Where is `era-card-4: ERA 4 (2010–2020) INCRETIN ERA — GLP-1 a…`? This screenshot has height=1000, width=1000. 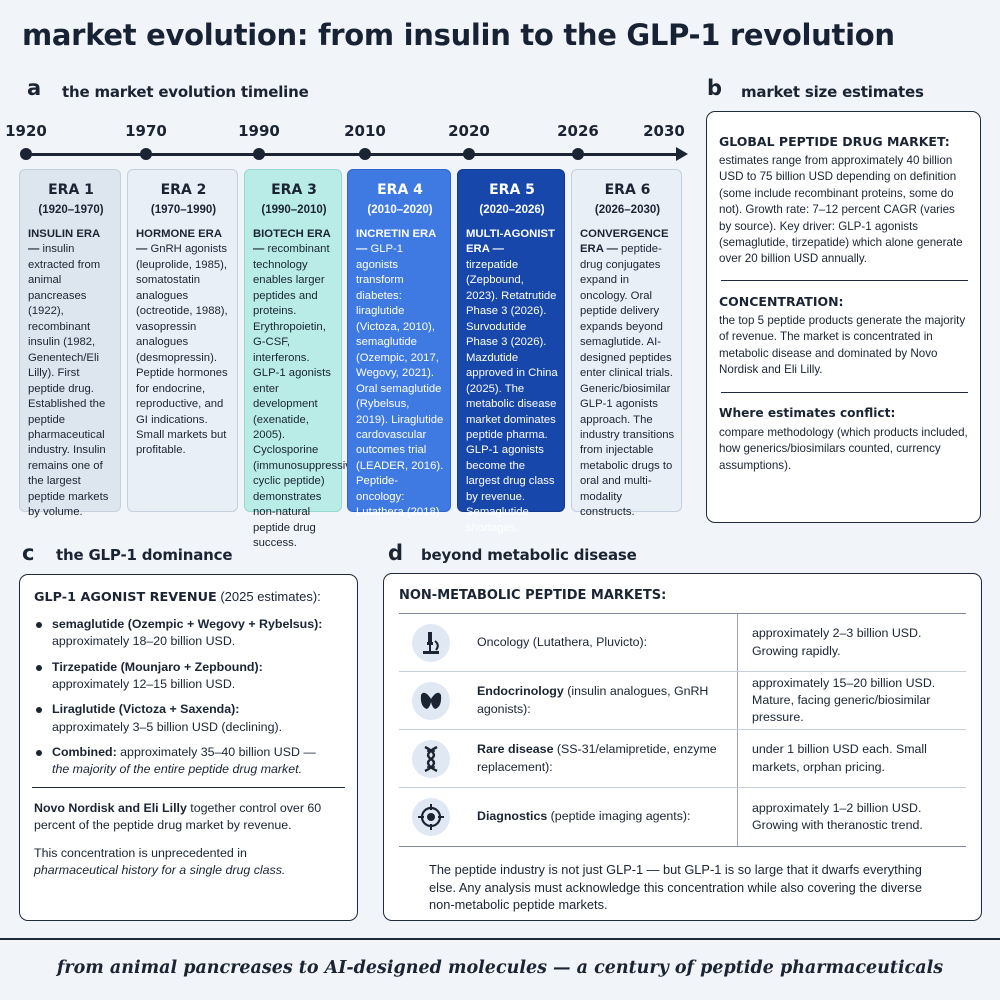 era-card-4: ERA 4 (2010–2020) INCRETIN ERA — GLP-1 a… is located at coordinates (399, 343).